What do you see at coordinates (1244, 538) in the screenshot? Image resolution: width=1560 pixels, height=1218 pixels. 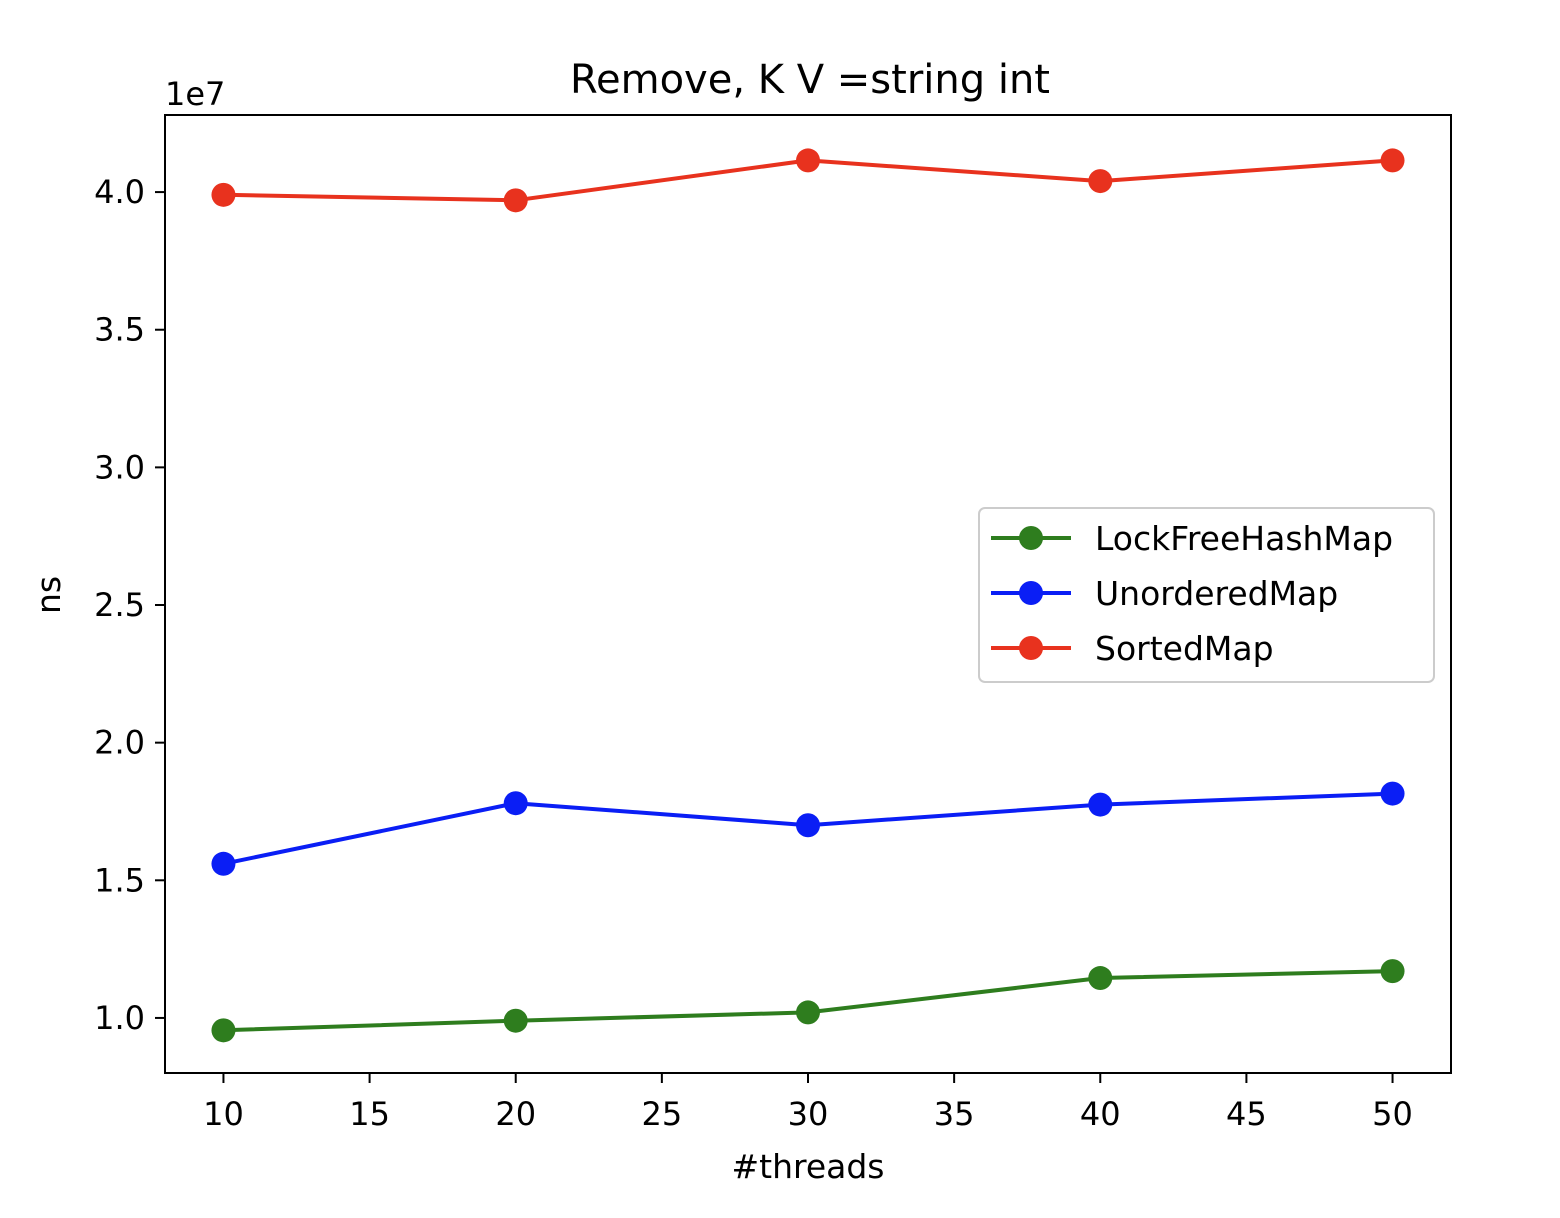 I see `legend-label: LockFreeHashMap` at bounding box center [1244, 538].